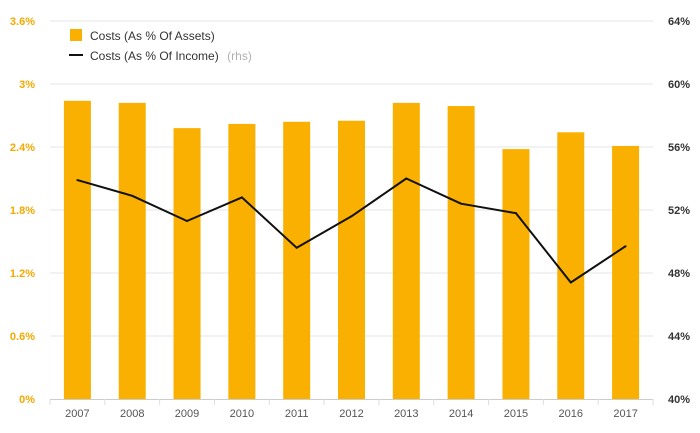 This screenshot has width=700, height=433. I want to click on y-left-tick-label: 3%, so click(27, 85).